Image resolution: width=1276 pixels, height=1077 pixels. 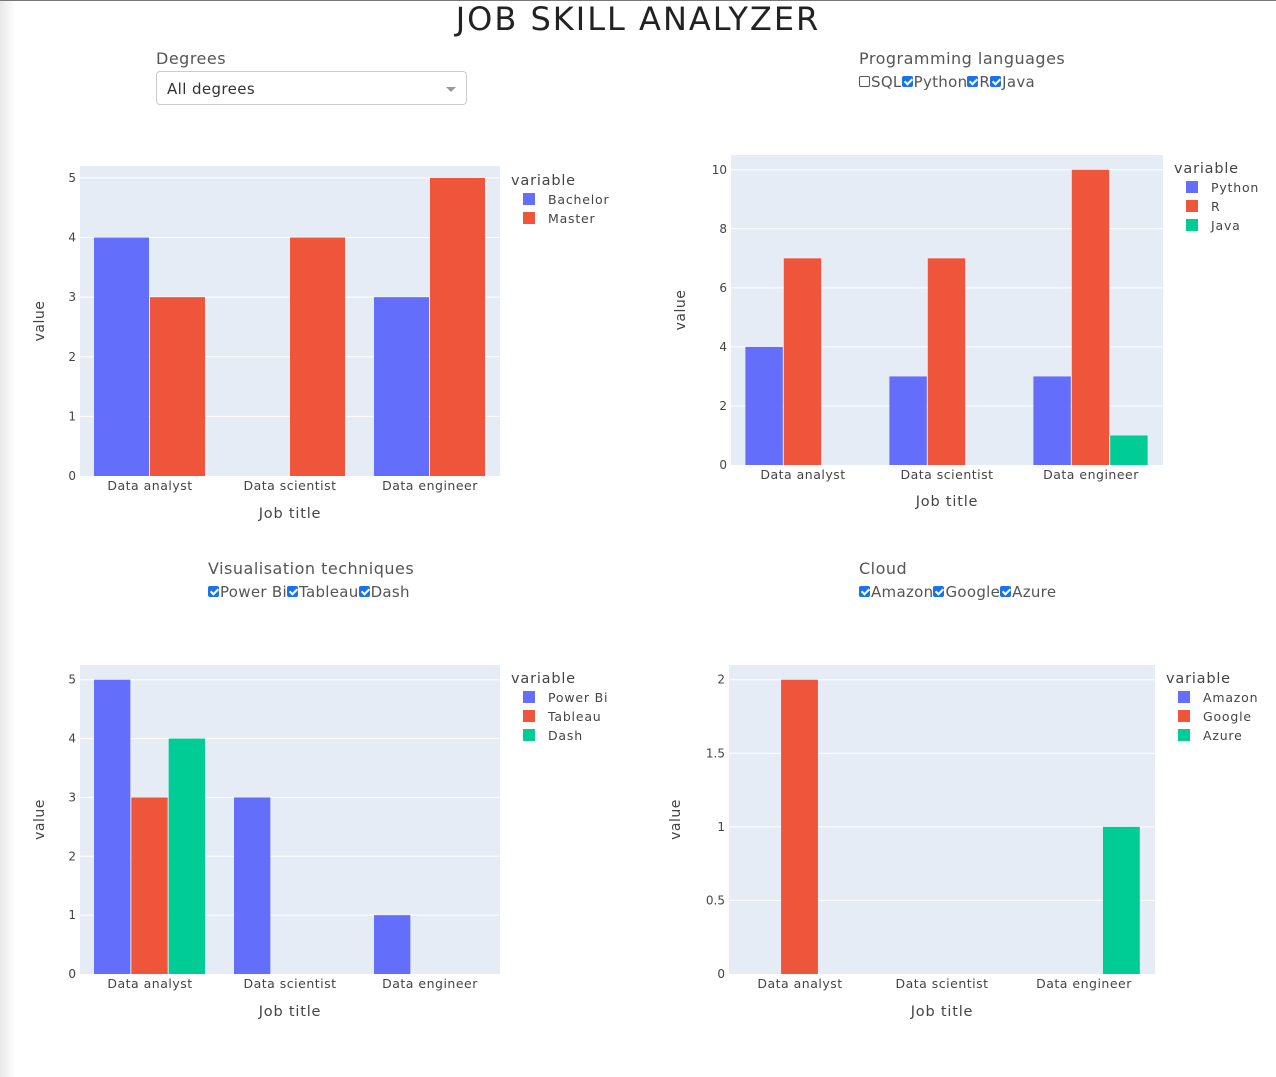 What do you see at coordinates (213, 591) in the screenshot?
I see `checkbox-power-bi-box` at bounding box center [213, 591].